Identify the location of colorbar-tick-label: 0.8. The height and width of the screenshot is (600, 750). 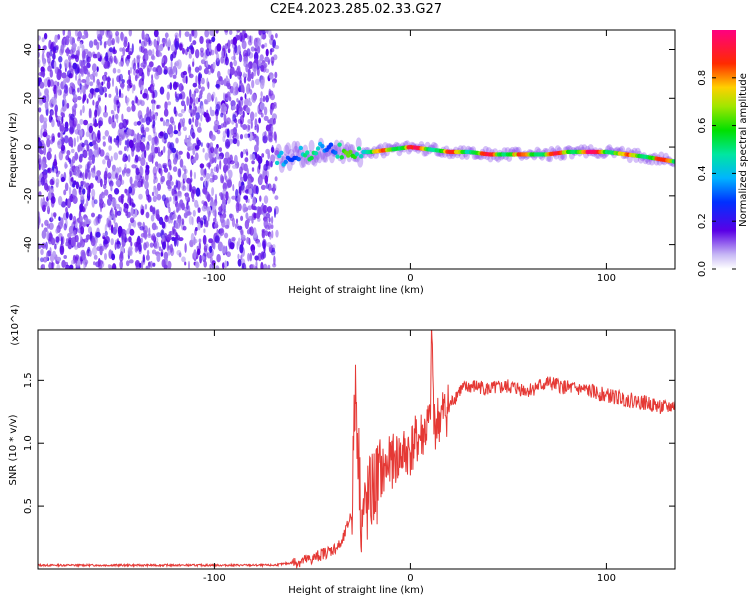
(702, 78).